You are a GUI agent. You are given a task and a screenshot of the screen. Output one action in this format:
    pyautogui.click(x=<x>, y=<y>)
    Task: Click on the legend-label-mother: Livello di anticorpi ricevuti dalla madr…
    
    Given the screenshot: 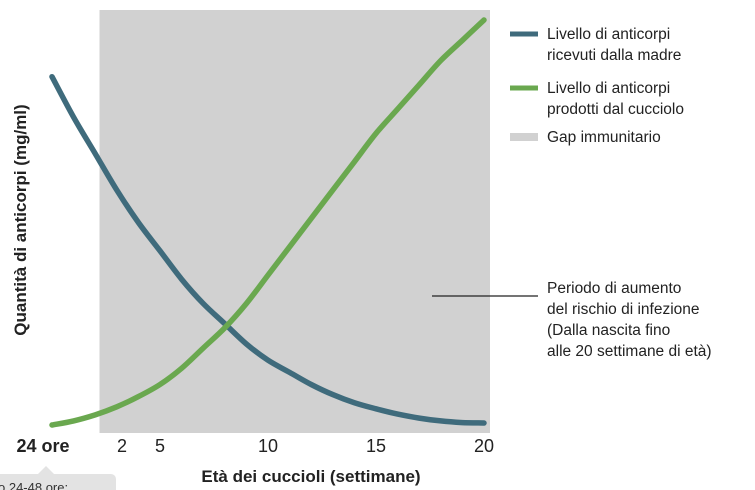 What is the action you would take?
    pyautogui.click(x=614, y=45)
    